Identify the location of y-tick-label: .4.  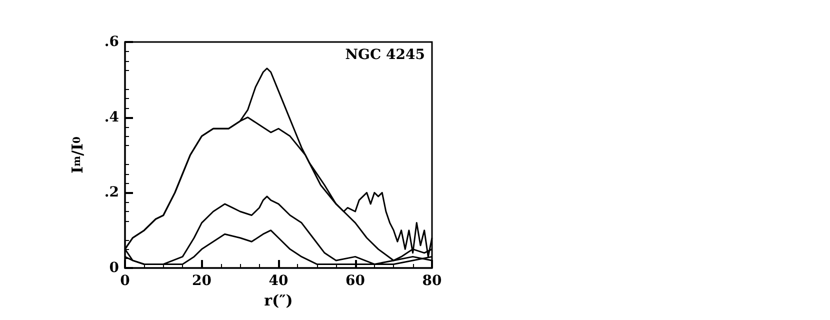
(112, 117).